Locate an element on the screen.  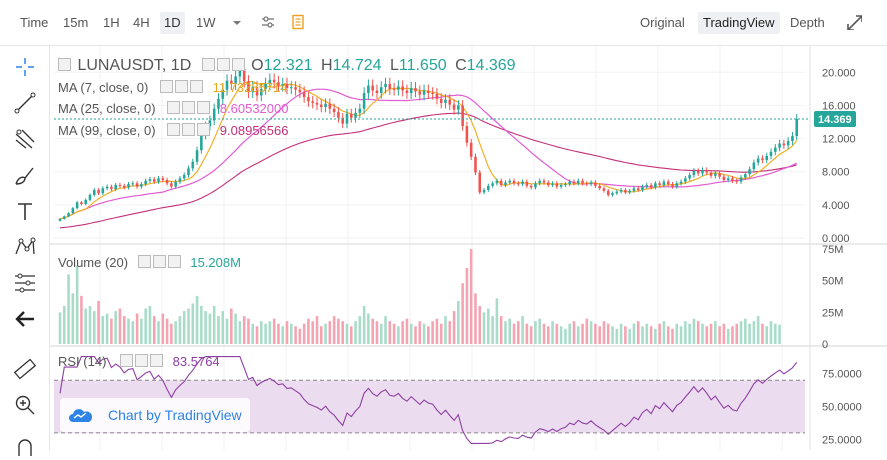
collapse-icon is located at coordinates (64, 64).